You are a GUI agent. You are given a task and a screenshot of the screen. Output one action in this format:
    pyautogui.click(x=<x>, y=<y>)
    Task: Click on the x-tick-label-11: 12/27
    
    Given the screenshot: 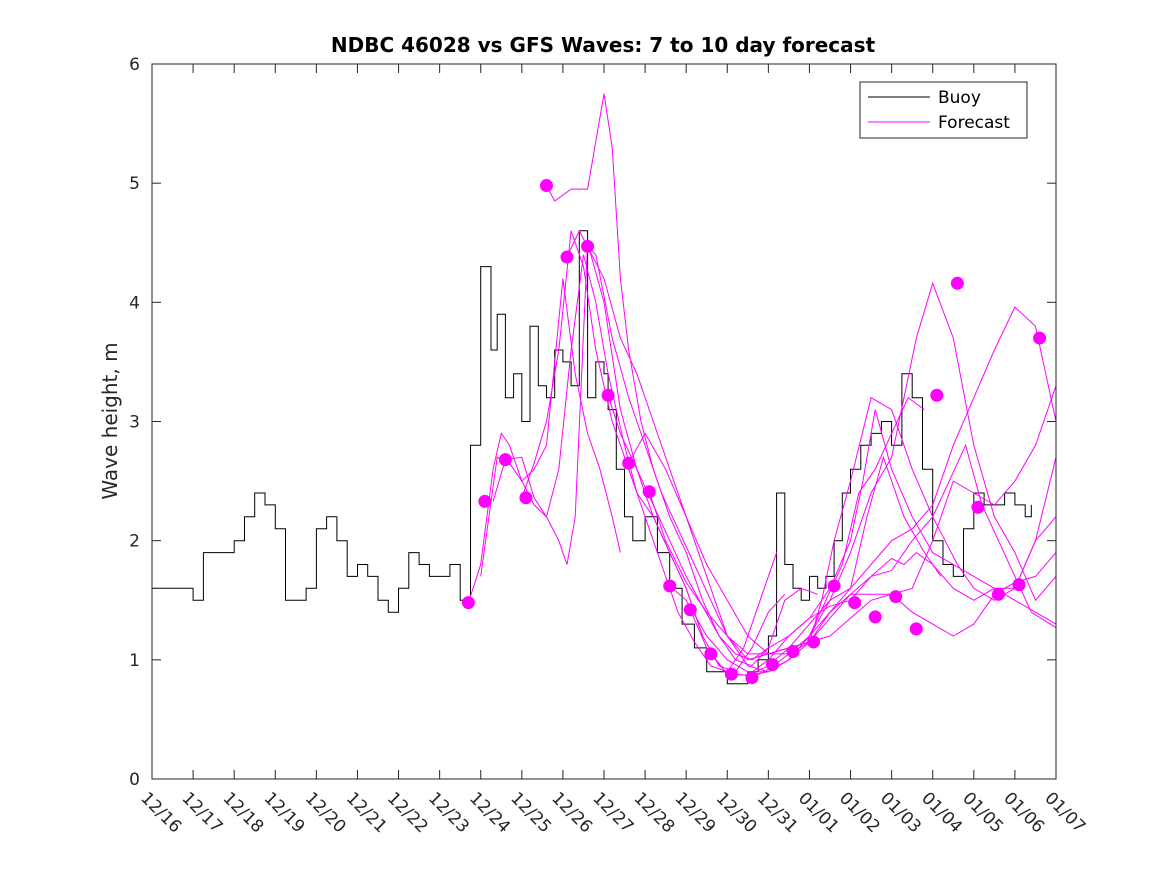 What is the action you would take?
    pyautogui.click(x=612, y=812)
    